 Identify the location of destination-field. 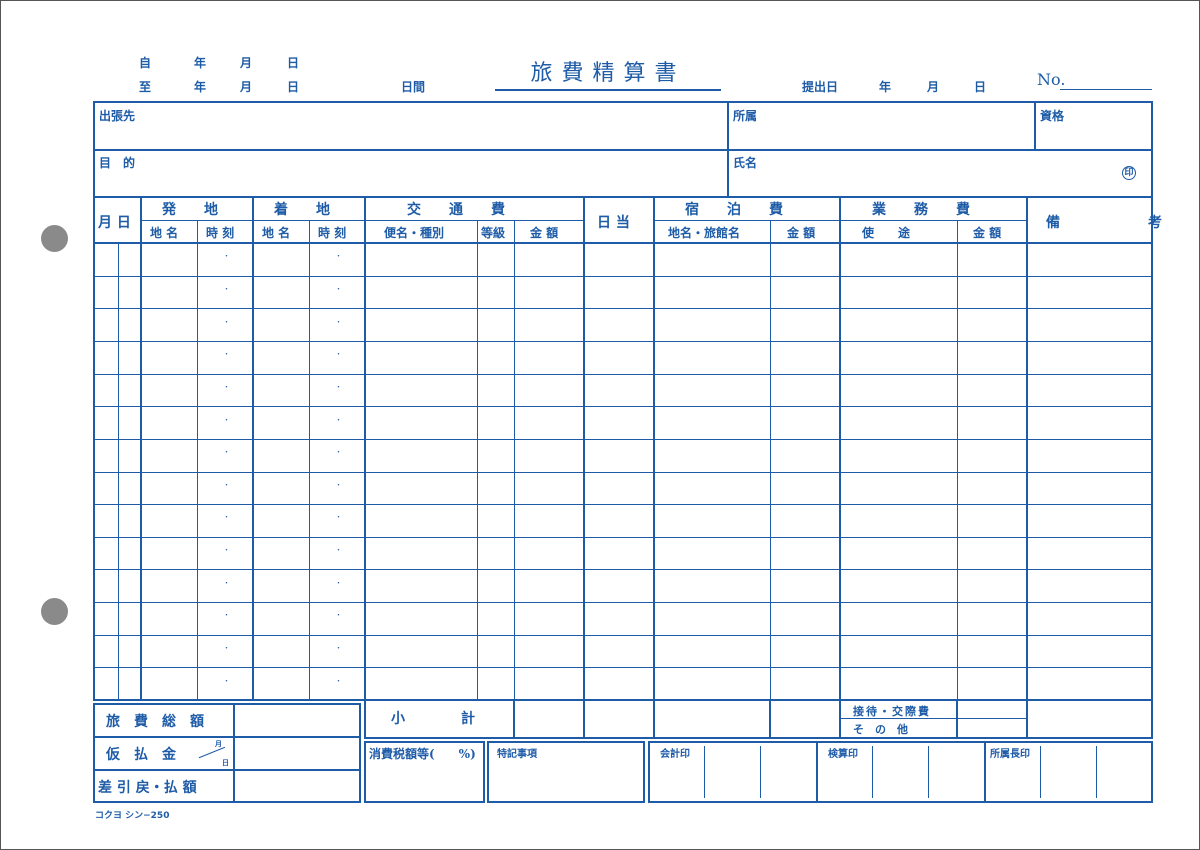
(411, 125).